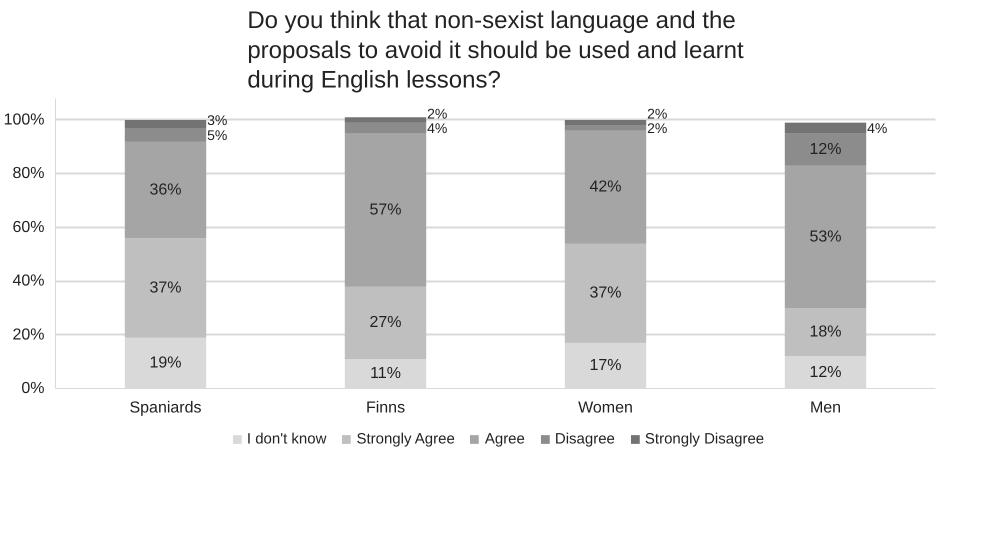 The image size is (982, 533). What do you see at coordinates (217, 134) in the screenshot?
I see `data-label: 5%` at bounding box center [217, 134].